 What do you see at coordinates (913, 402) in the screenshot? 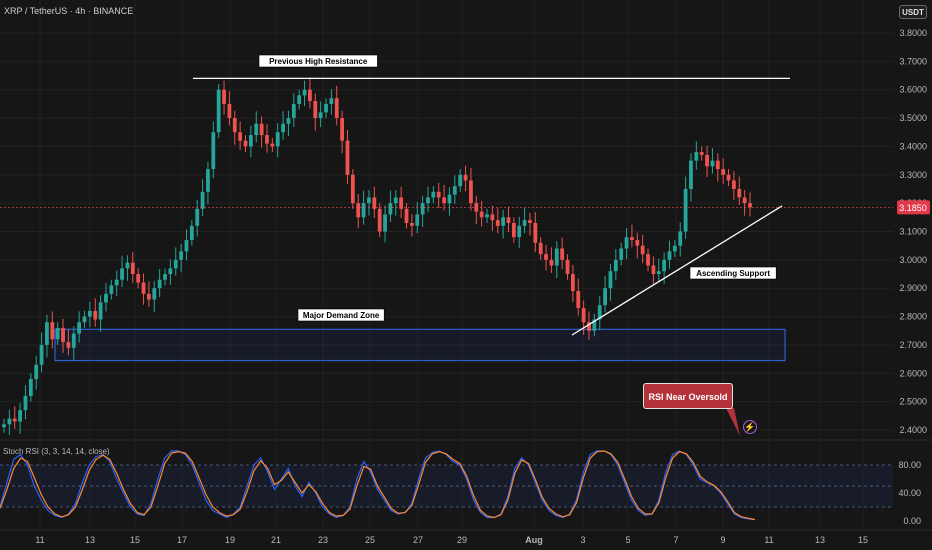
I see `price-tick-label: 2.5000` at bounding box center [913, 402].